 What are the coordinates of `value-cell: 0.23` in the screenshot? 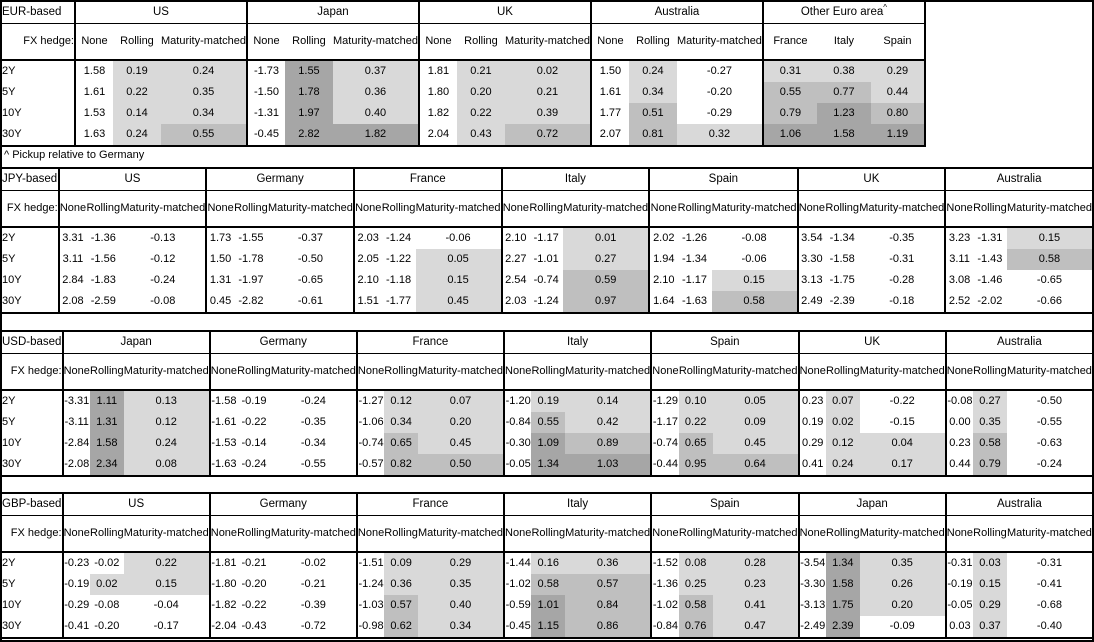 It's located at (755, 584).